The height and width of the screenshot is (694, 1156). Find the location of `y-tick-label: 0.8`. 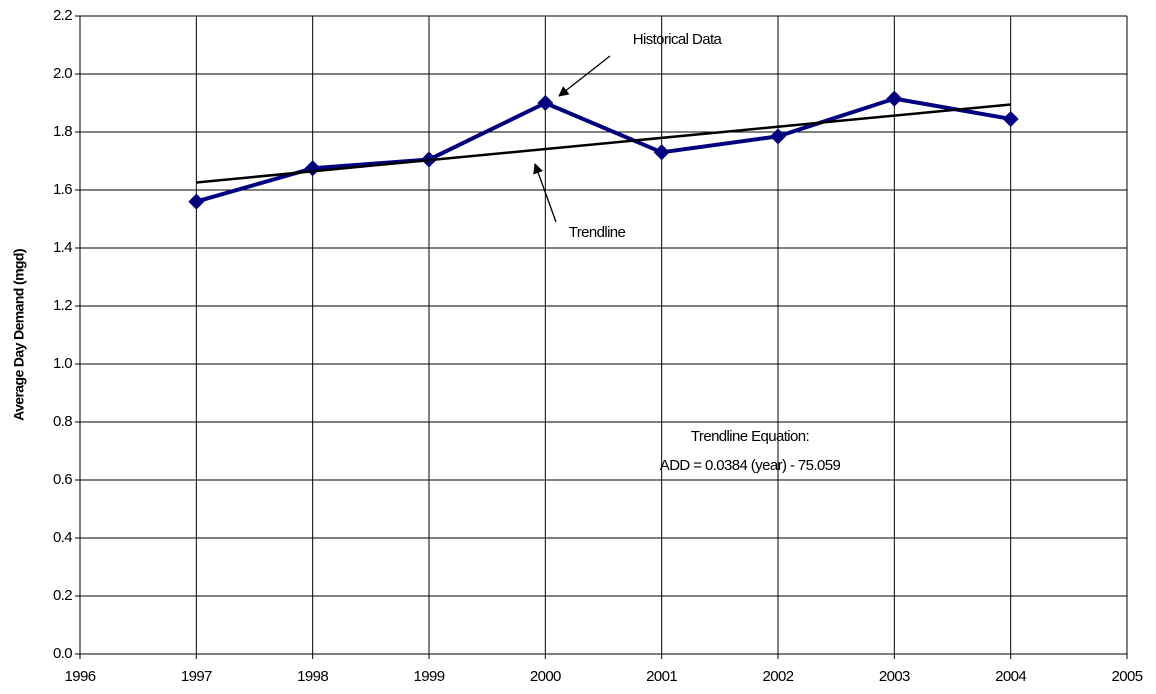

y-tick-label: 0.8 is located at coordinates (62, 421).